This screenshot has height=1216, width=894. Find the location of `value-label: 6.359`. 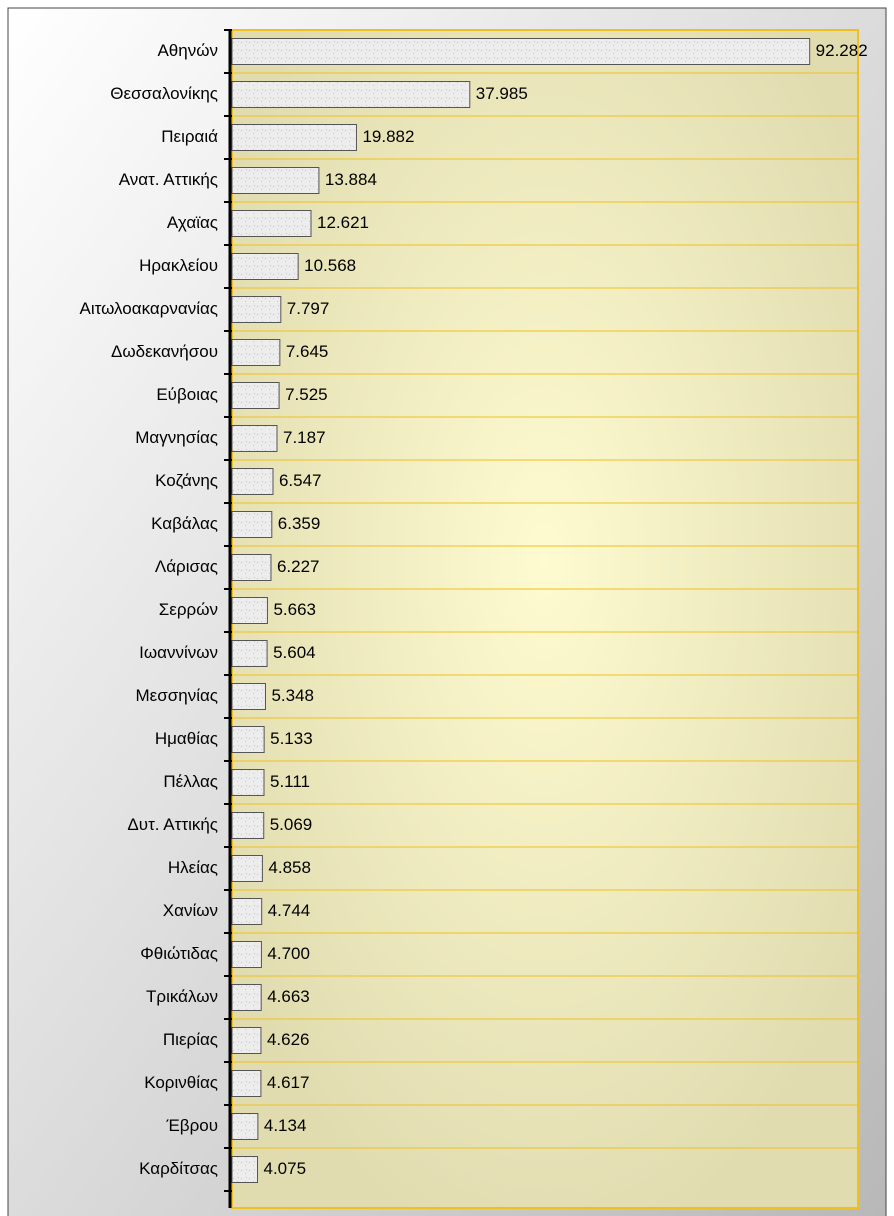

value-label: 6.359 is located at coordinates (299, 523).